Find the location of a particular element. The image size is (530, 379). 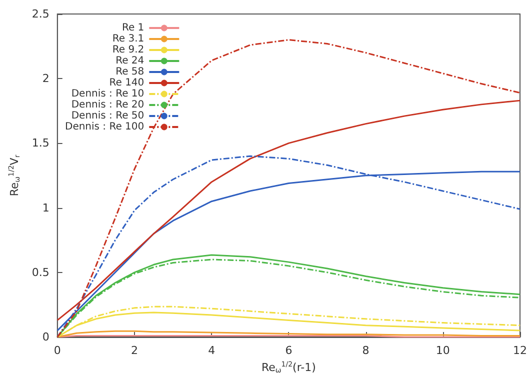

x-tick-label: 2 is located at coordinates (134, 350).